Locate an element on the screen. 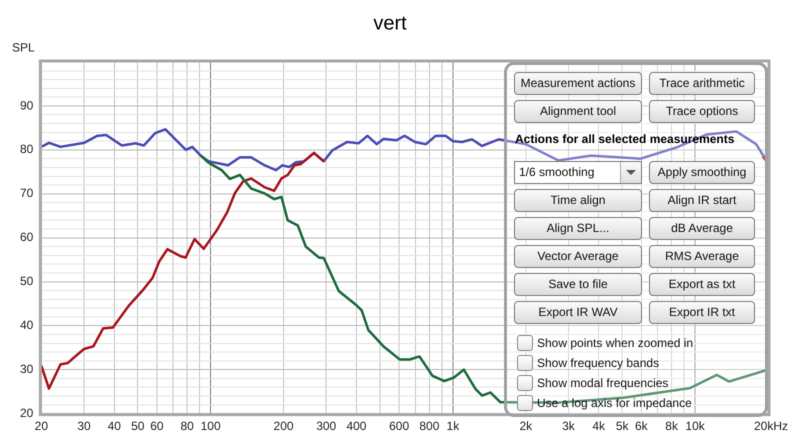  y-tick-label: 50 is located at coordinates (27, 281).